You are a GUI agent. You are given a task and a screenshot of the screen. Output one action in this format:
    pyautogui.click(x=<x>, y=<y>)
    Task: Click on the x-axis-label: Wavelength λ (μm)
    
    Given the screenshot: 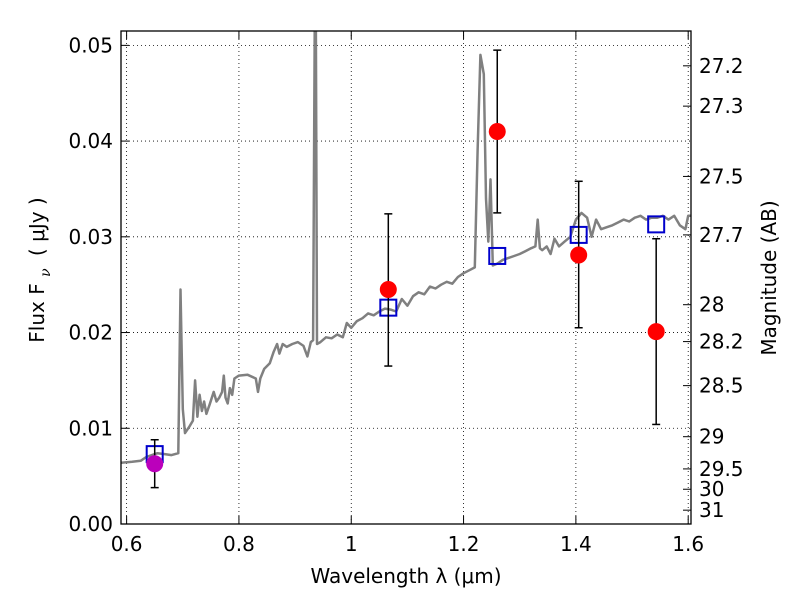 What is the action you would take?
    pyautogui.click(x=405, y=576)
    